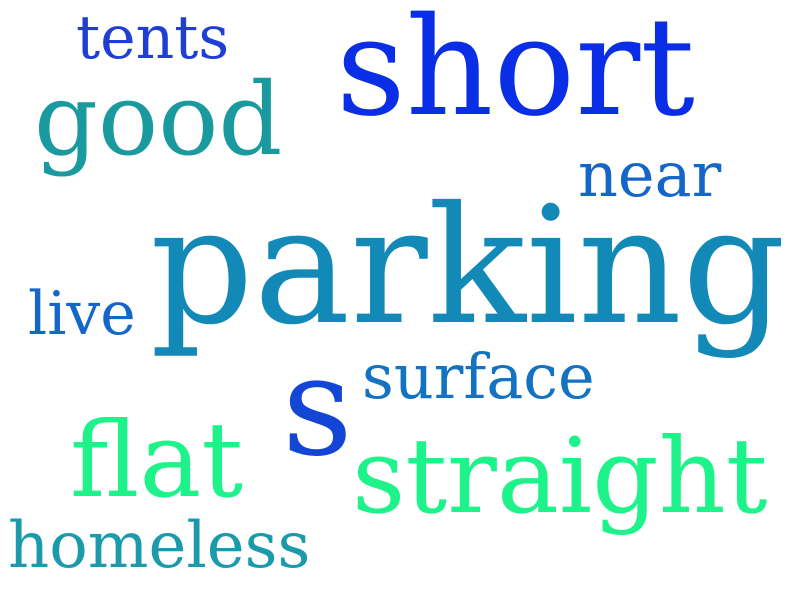 The width and height of the screenshot is (800, 600). Describe the element at coordinates (650, 174) in the screenshot. I see `word-near: near` at that location.